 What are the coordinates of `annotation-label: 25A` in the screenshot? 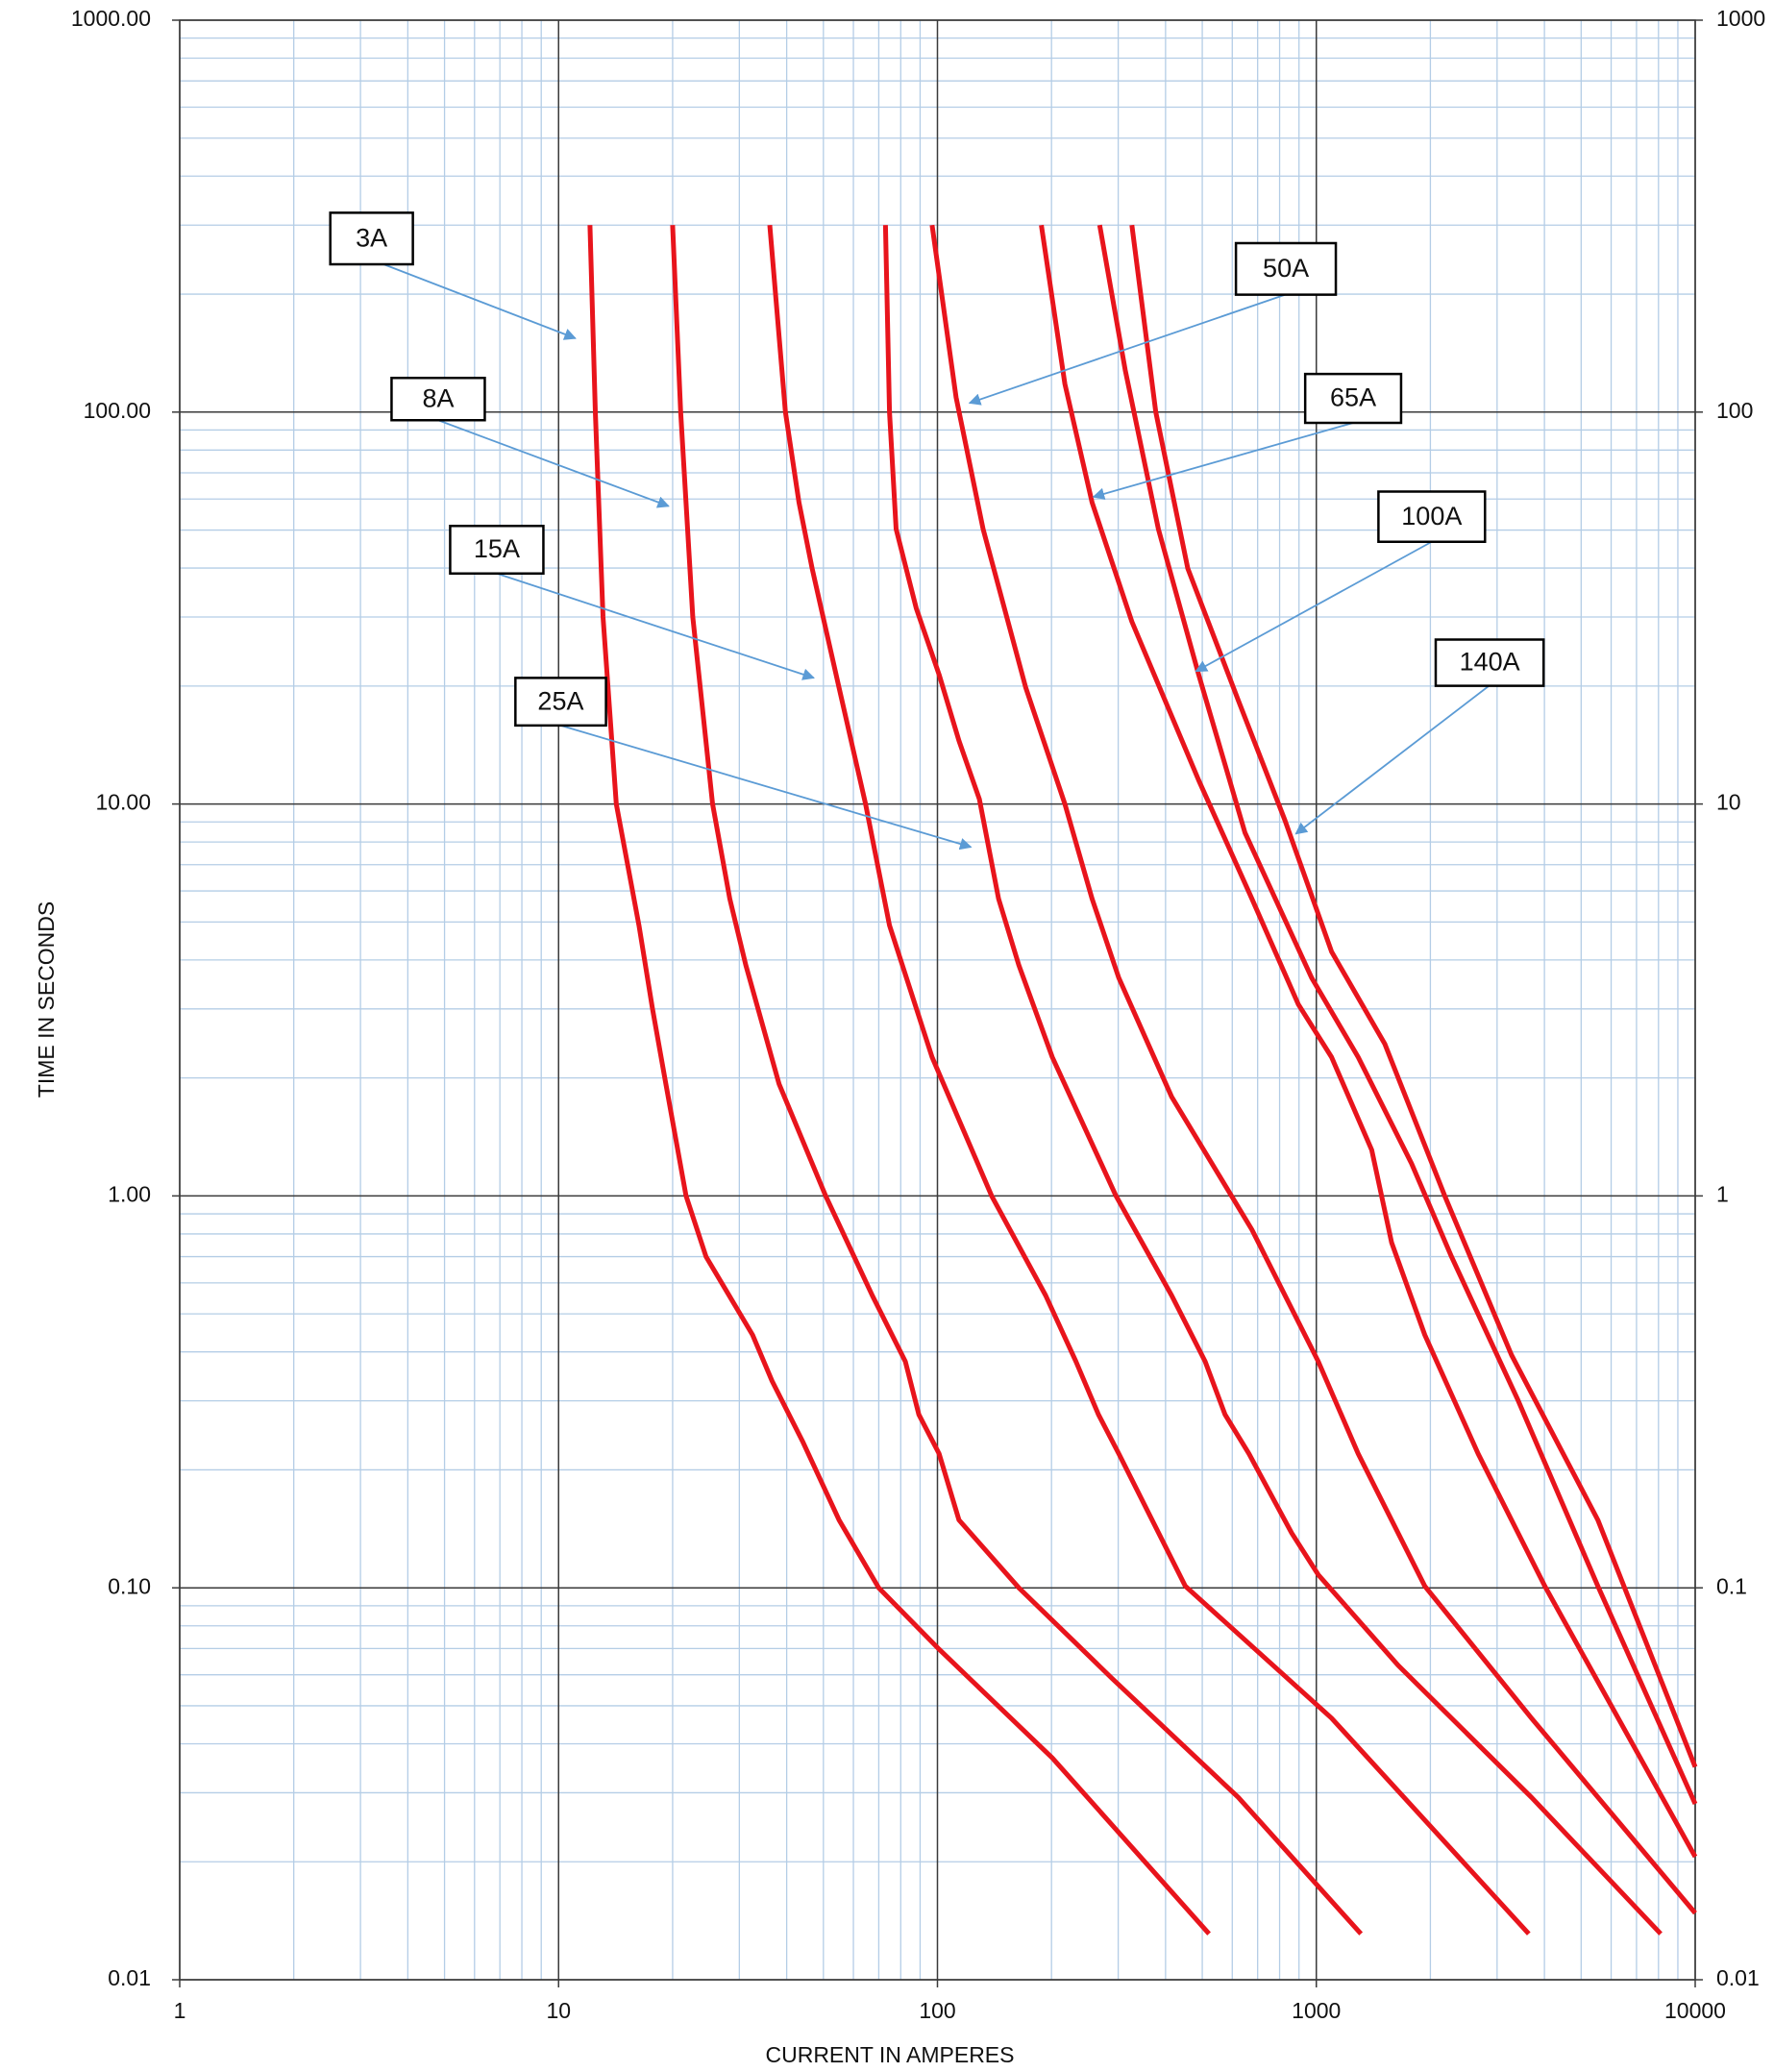 It's located at (560, 700).